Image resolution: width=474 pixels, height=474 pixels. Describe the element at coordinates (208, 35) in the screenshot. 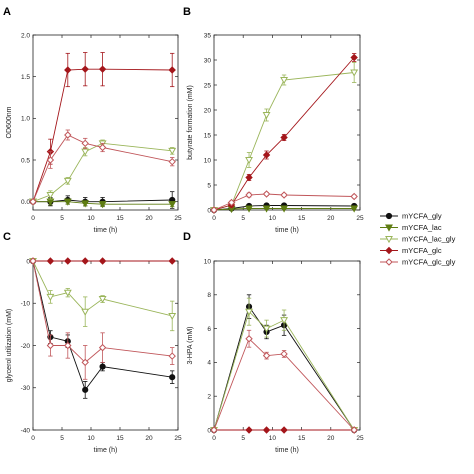

I see `y-tick-label: 35` at that location.